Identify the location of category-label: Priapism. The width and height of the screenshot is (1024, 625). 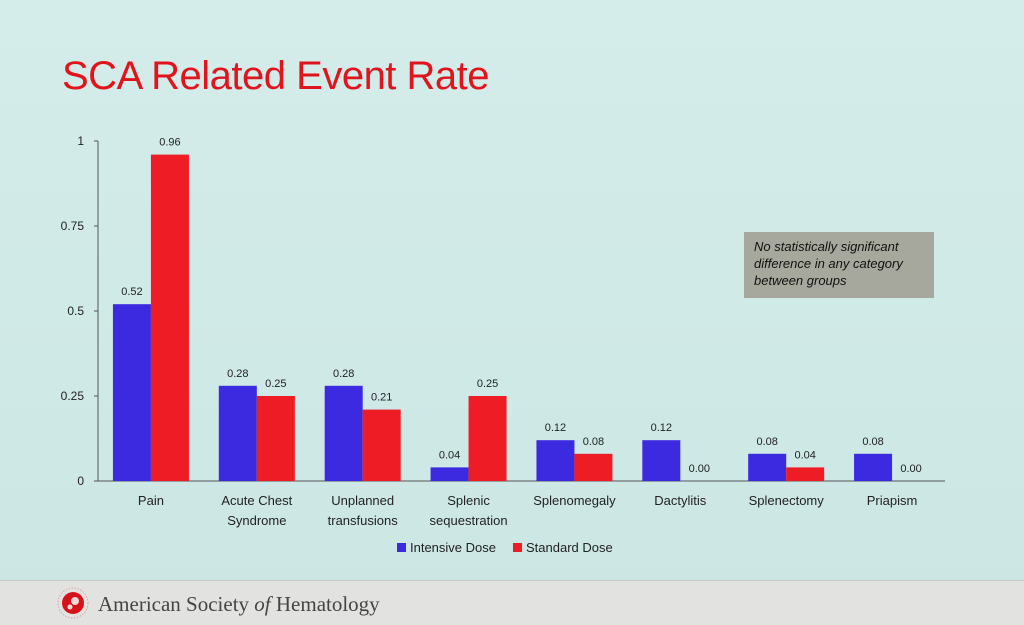
(892, 500).